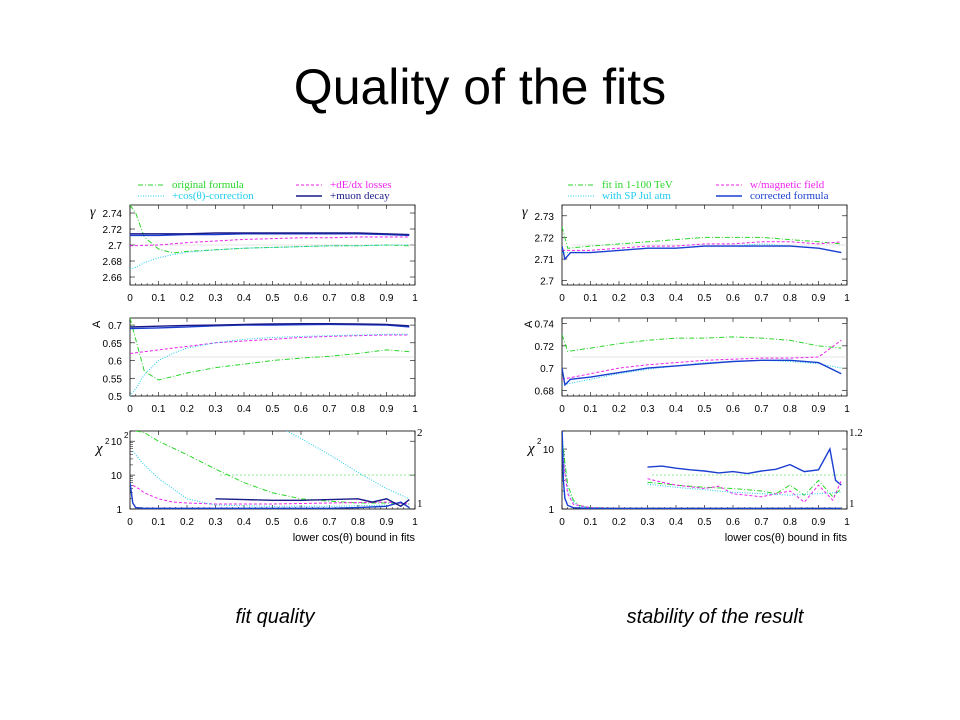  What do you see at coordinates (208, 185) in the screenshot?
I see `legend-entry: original formula` at bounding box center [208, 185].